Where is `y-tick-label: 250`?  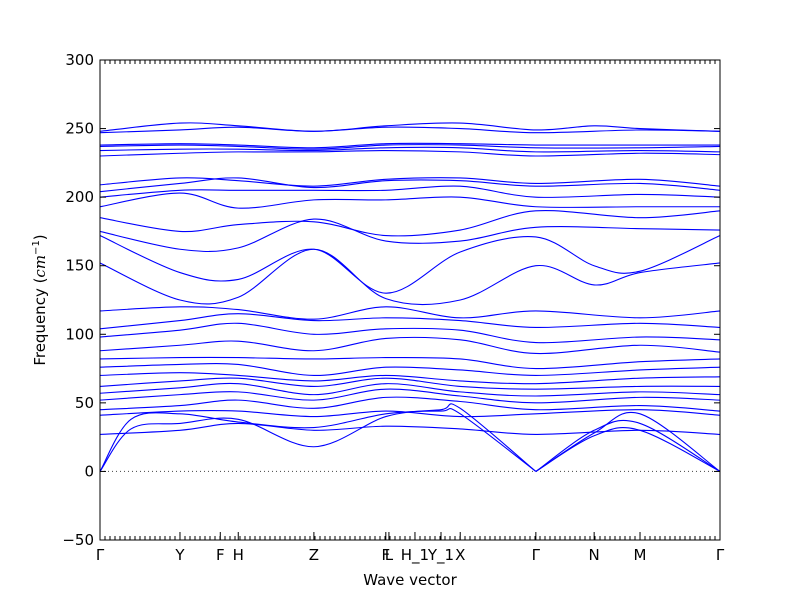
y-tick-label: 250 is located at coordinates (79, 129).